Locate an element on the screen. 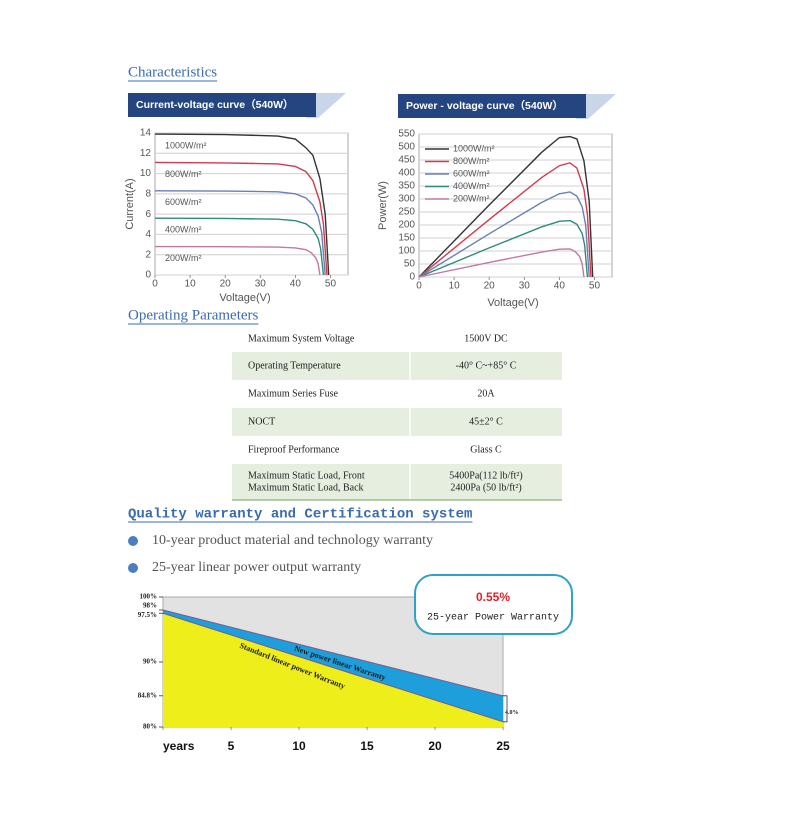 This screenshot has width=794, height=821. table-cell: NOCT is located at coordinates (261, 421).